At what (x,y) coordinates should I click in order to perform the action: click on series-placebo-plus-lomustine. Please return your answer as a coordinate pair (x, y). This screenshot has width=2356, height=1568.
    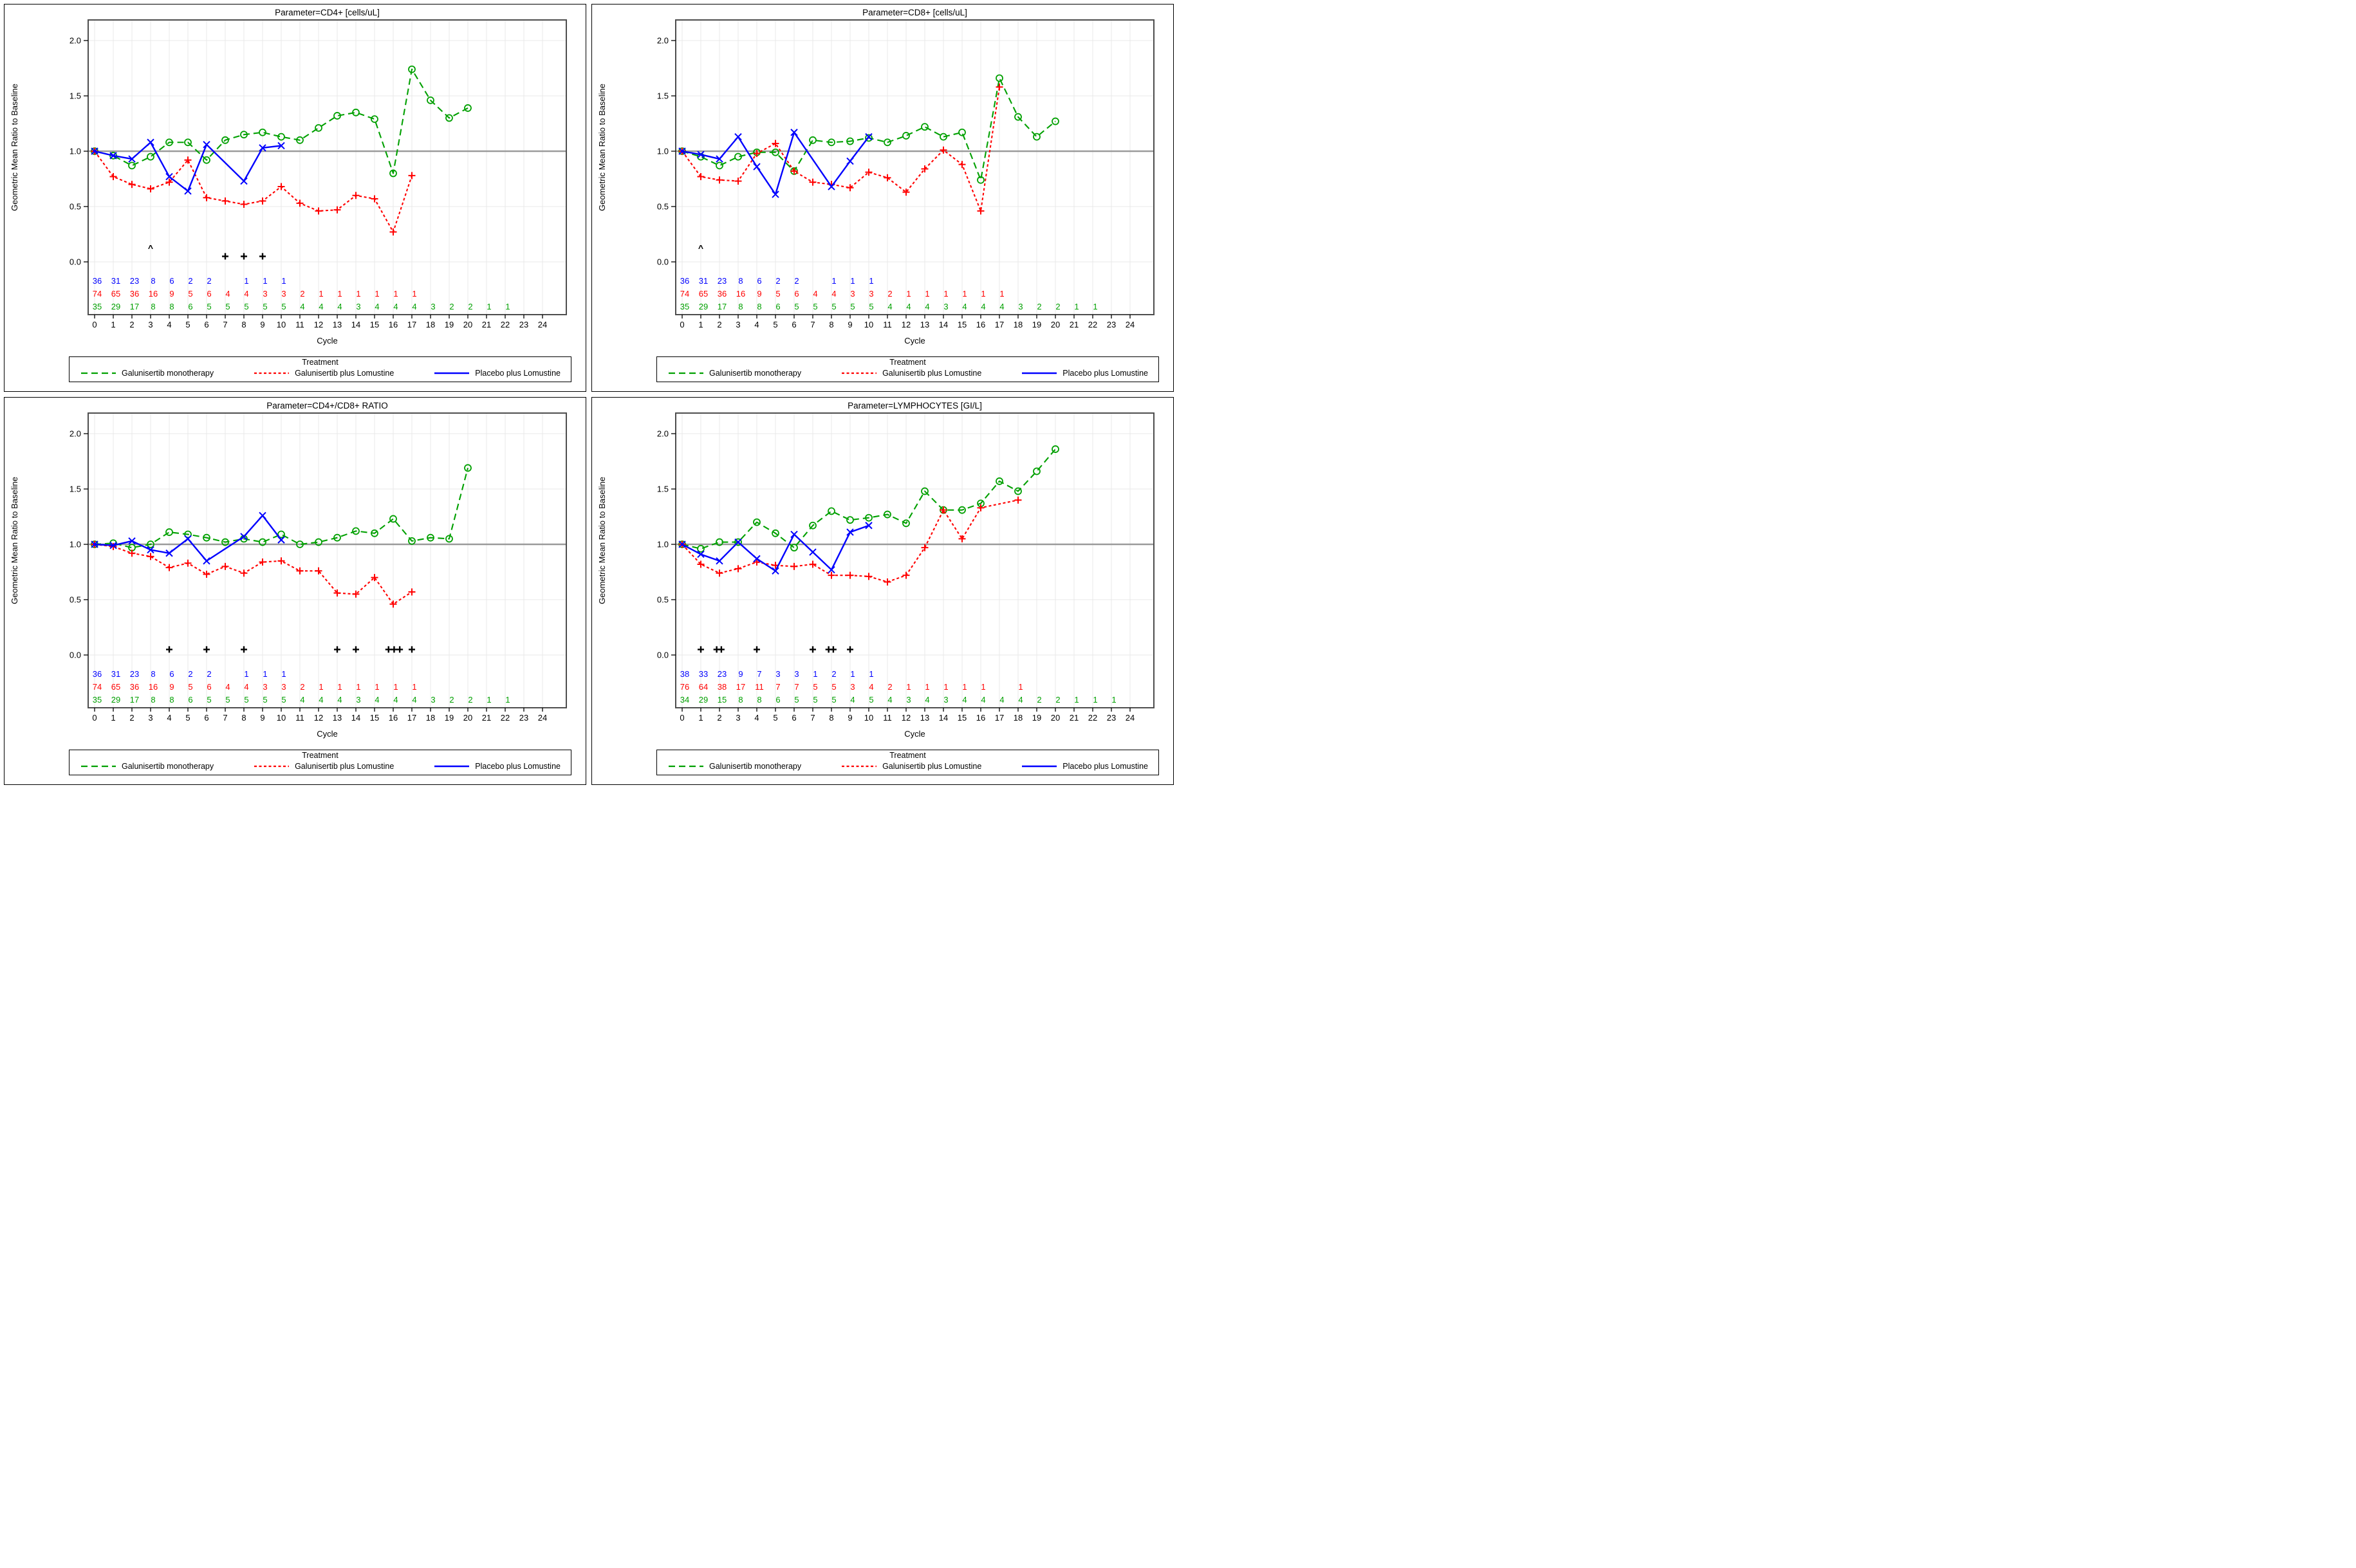
    Looking at the image, I should click on (188, 539).